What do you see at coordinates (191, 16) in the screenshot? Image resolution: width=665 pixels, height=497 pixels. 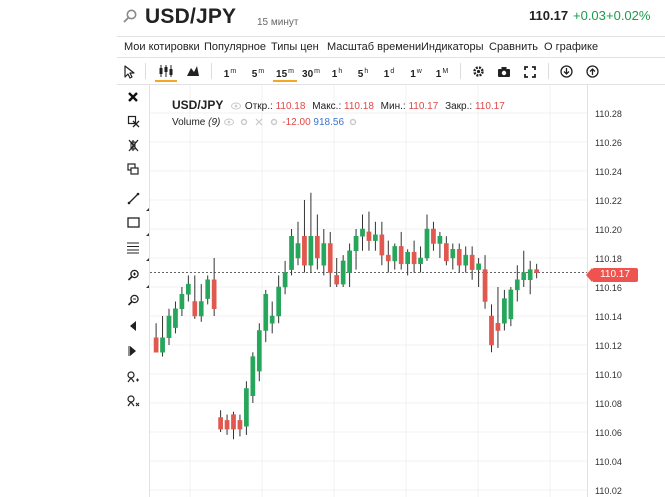 I see `symbol-title: USD/JPY` at bounding box center [191, 16].